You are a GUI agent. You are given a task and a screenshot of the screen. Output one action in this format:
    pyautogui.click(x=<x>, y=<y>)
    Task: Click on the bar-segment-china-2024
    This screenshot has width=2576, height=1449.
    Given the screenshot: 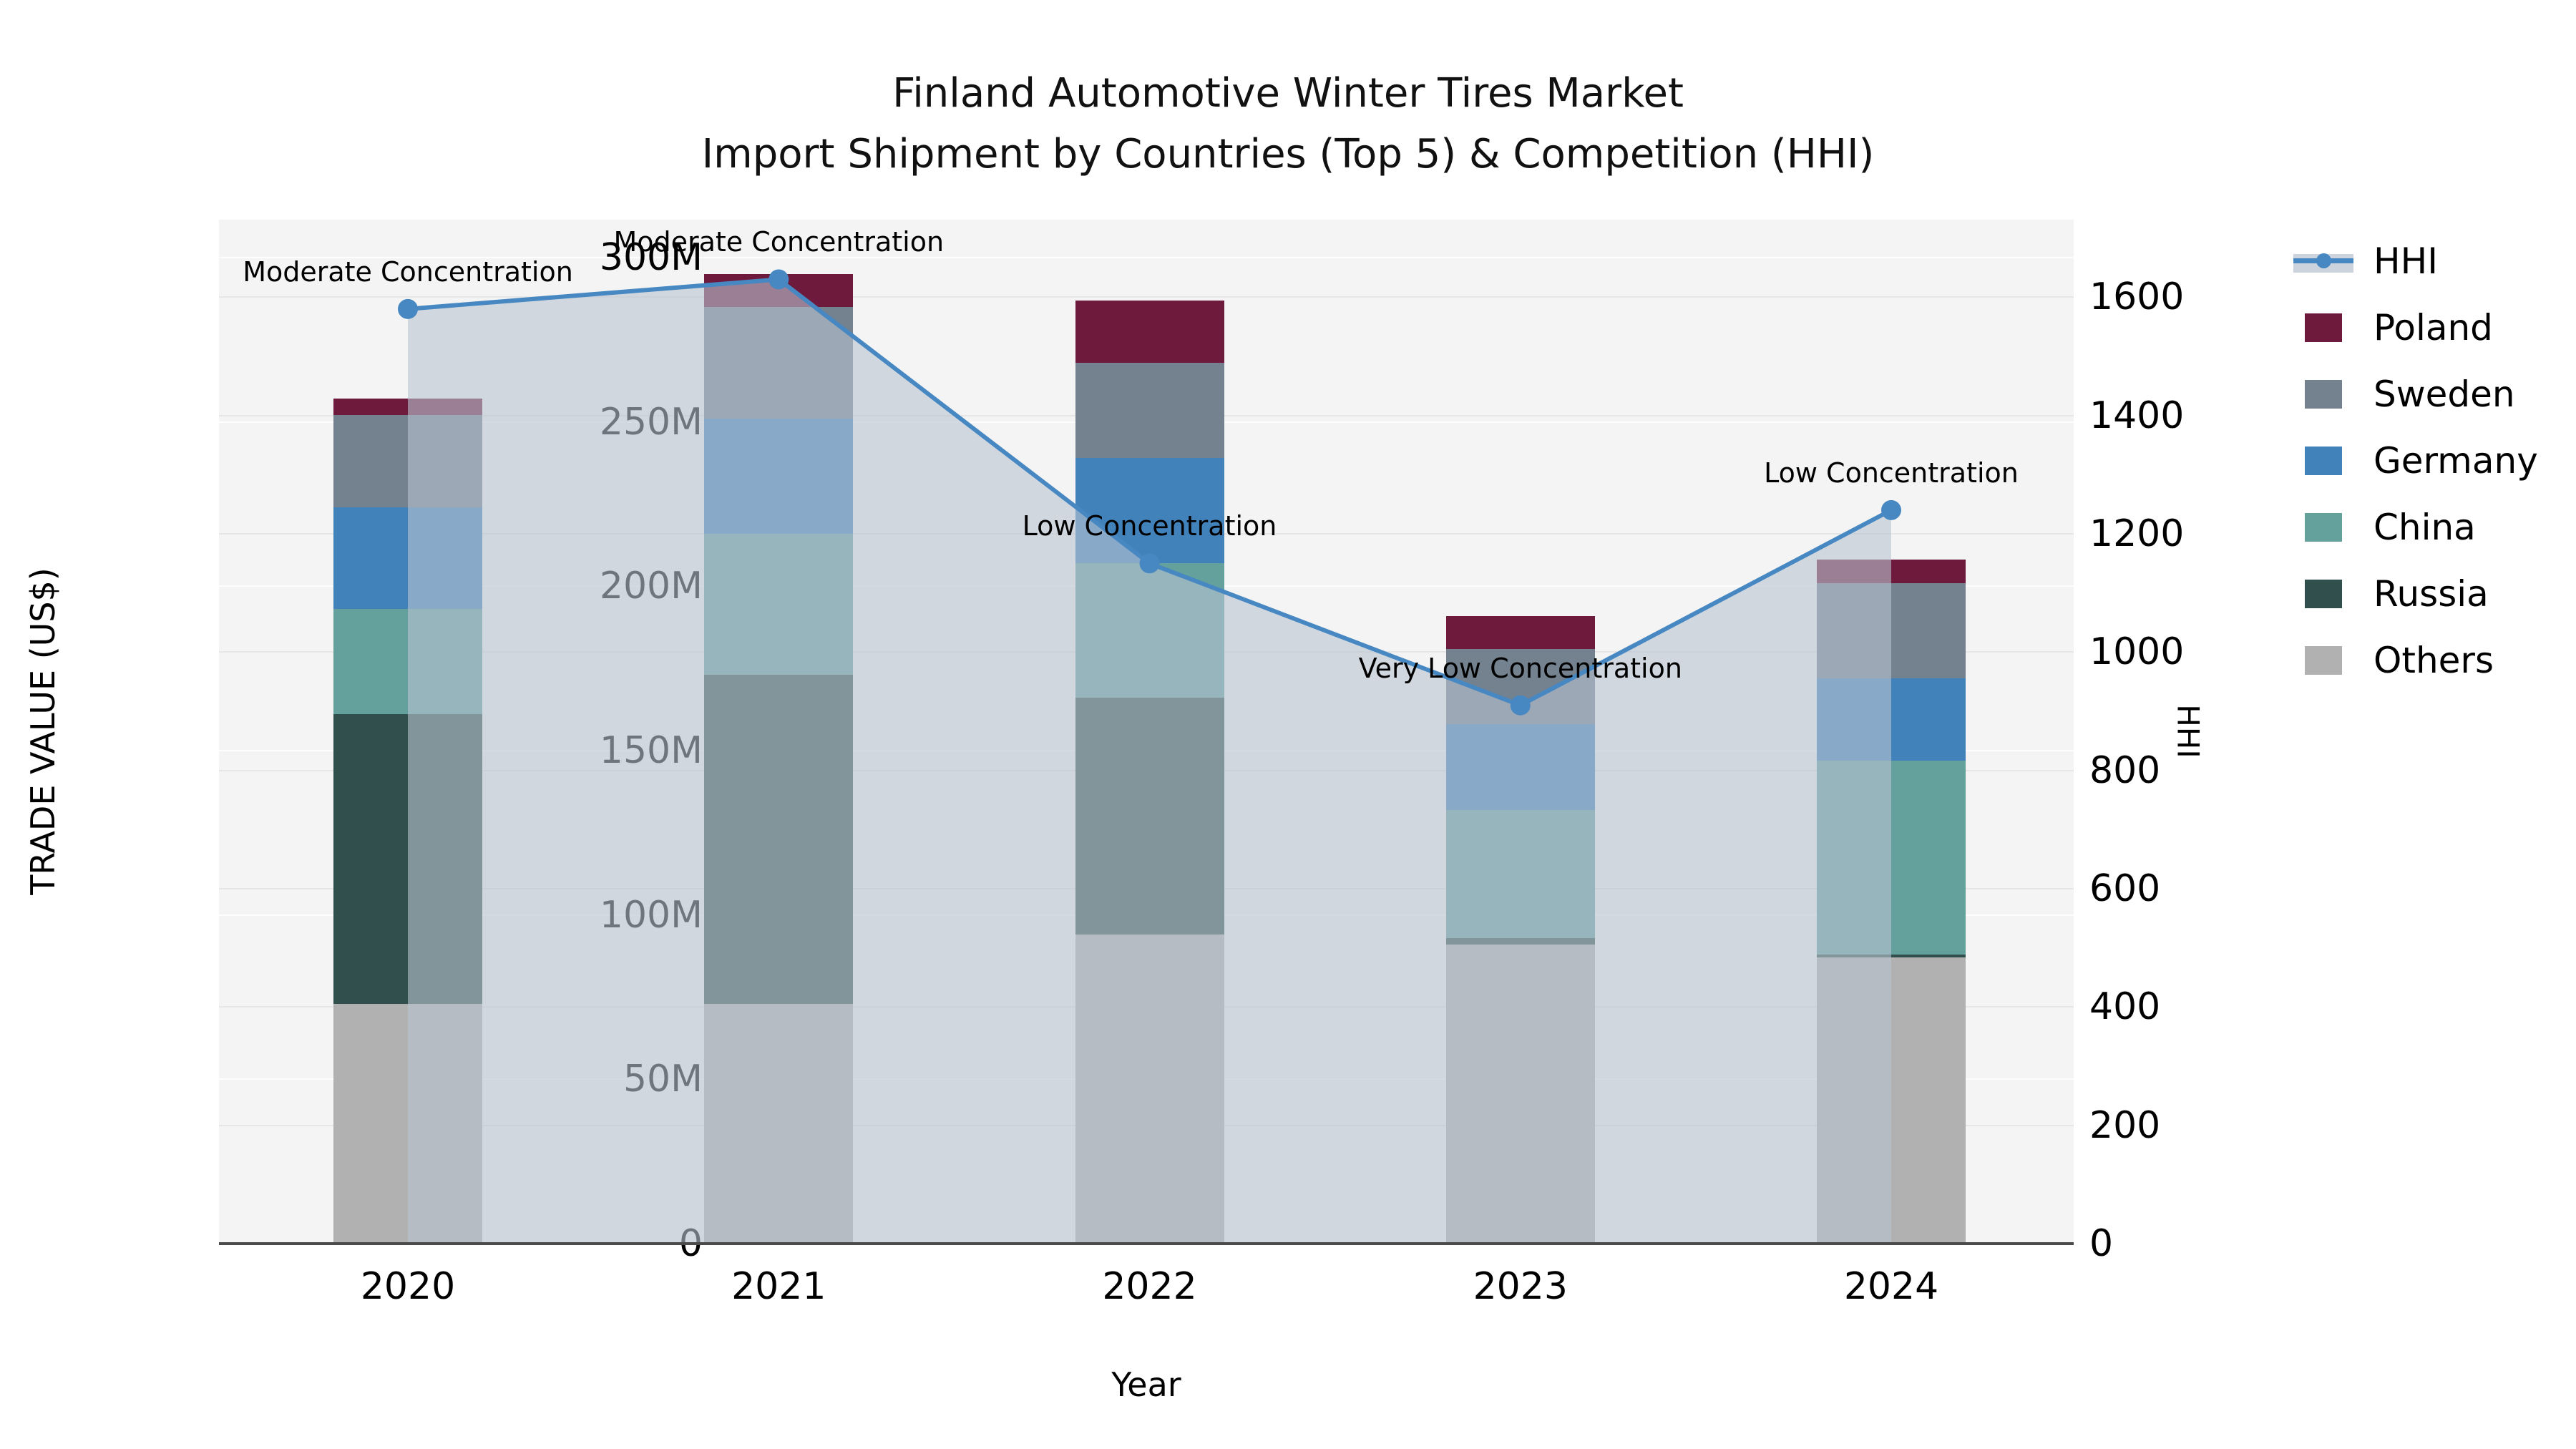 What is the action you would take?
    pyautogui.click(x=1891, y=858)
    